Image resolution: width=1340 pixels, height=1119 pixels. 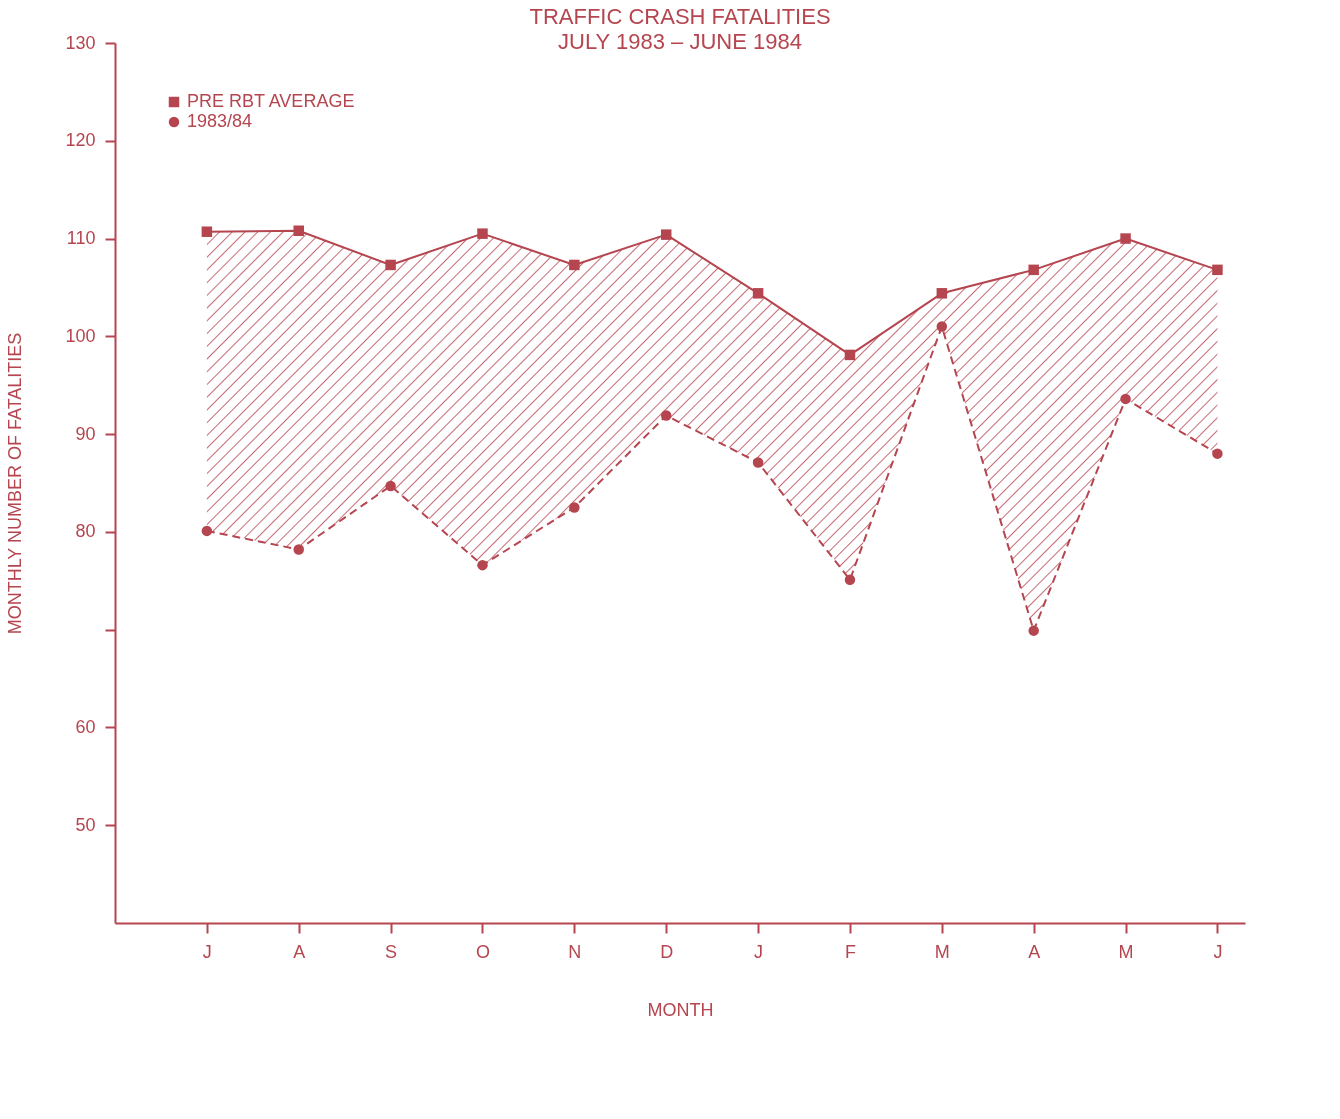 I want to click on x-tick-label: O, so click(x=482, y=951).